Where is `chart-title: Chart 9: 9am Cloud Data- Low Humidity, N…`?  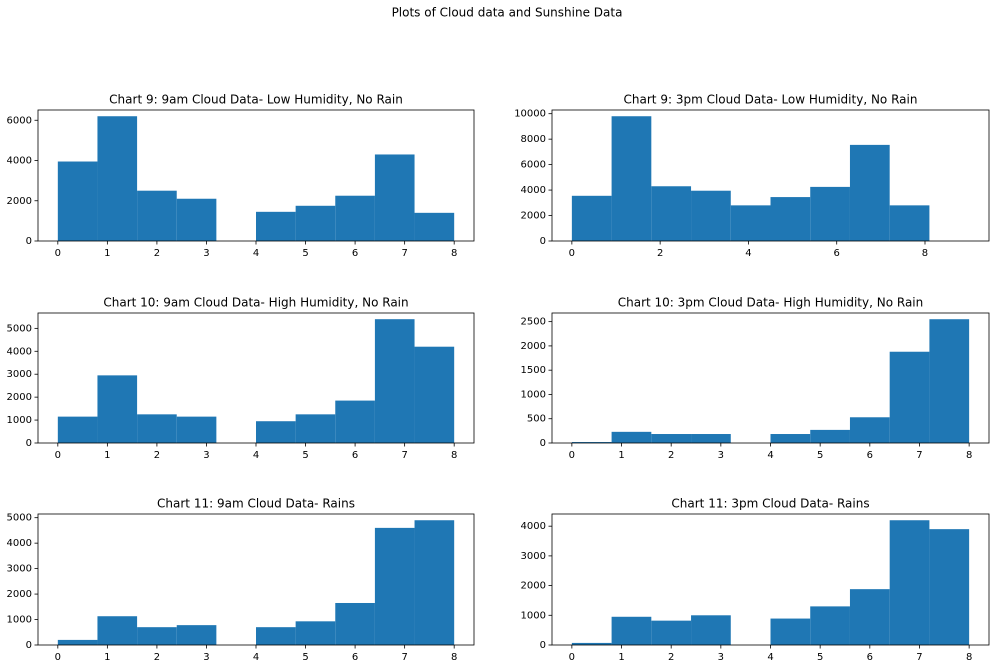 chart-title: Chart 9: 9am Cloud Data- Low Humidity, N… is located at coordinates (256, 100).